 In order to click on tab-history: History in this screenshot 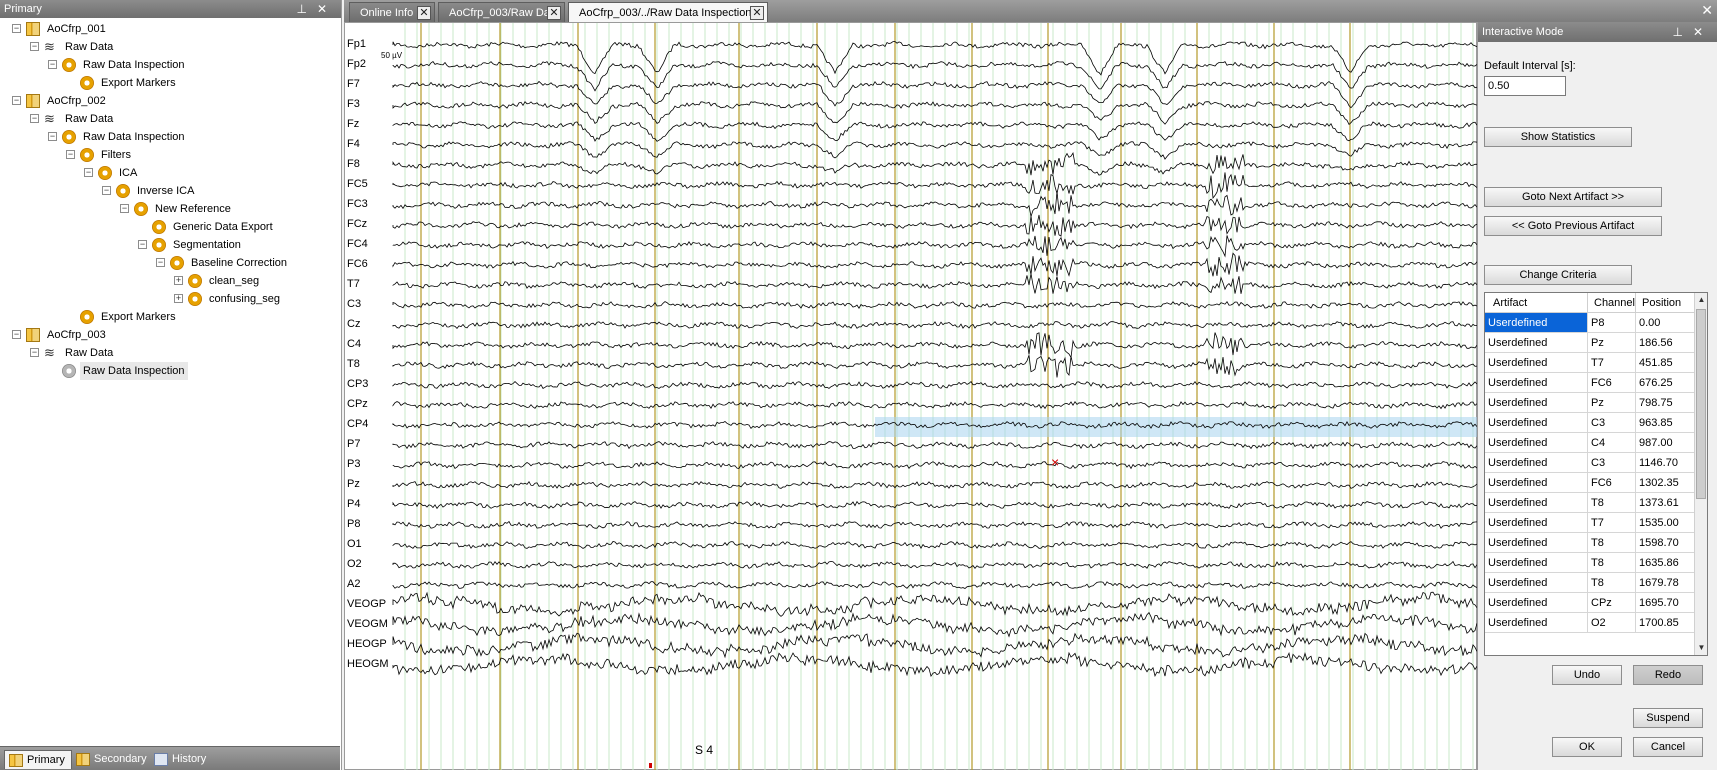, I will do `click(181, 759)`.